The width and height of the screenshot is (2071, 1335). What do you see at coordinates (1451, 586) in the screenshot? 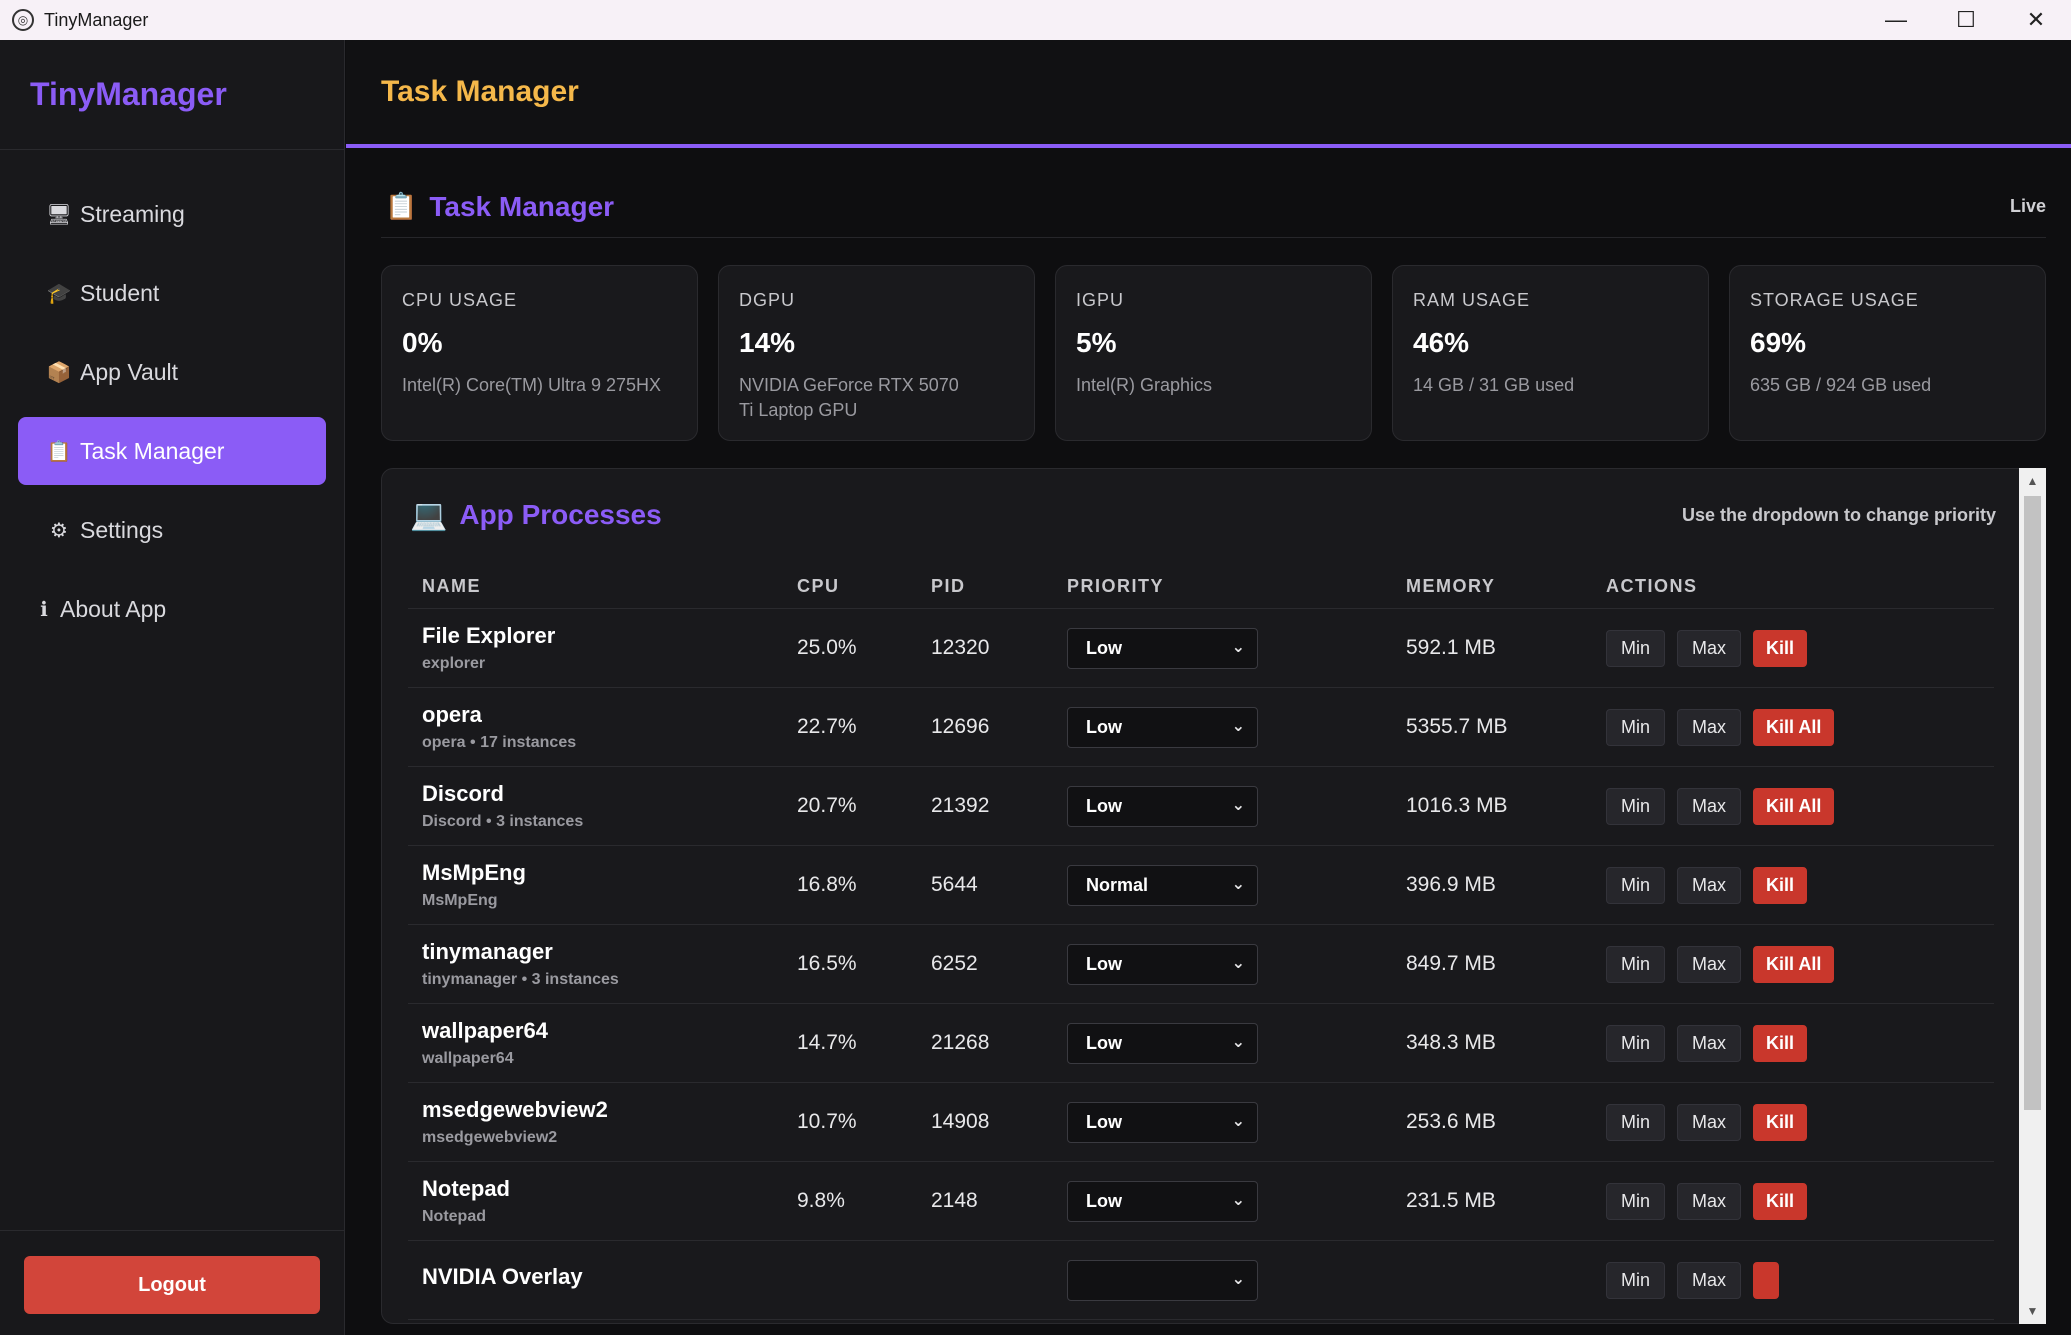
I see `column-header-memory: MEMORY` at bounding box center [1451, 586].